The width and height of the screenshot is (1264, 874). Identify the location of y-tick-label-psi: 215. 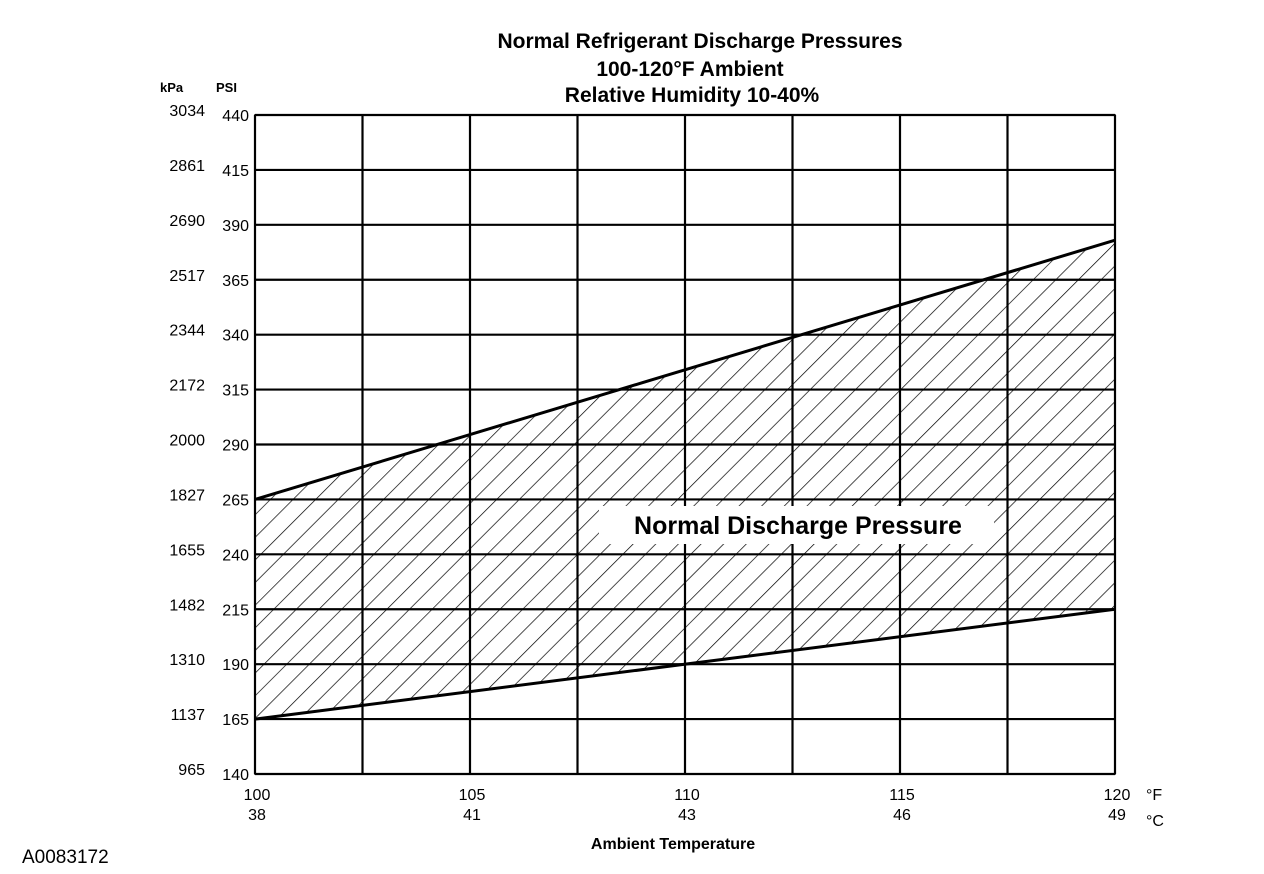
(235, 610).